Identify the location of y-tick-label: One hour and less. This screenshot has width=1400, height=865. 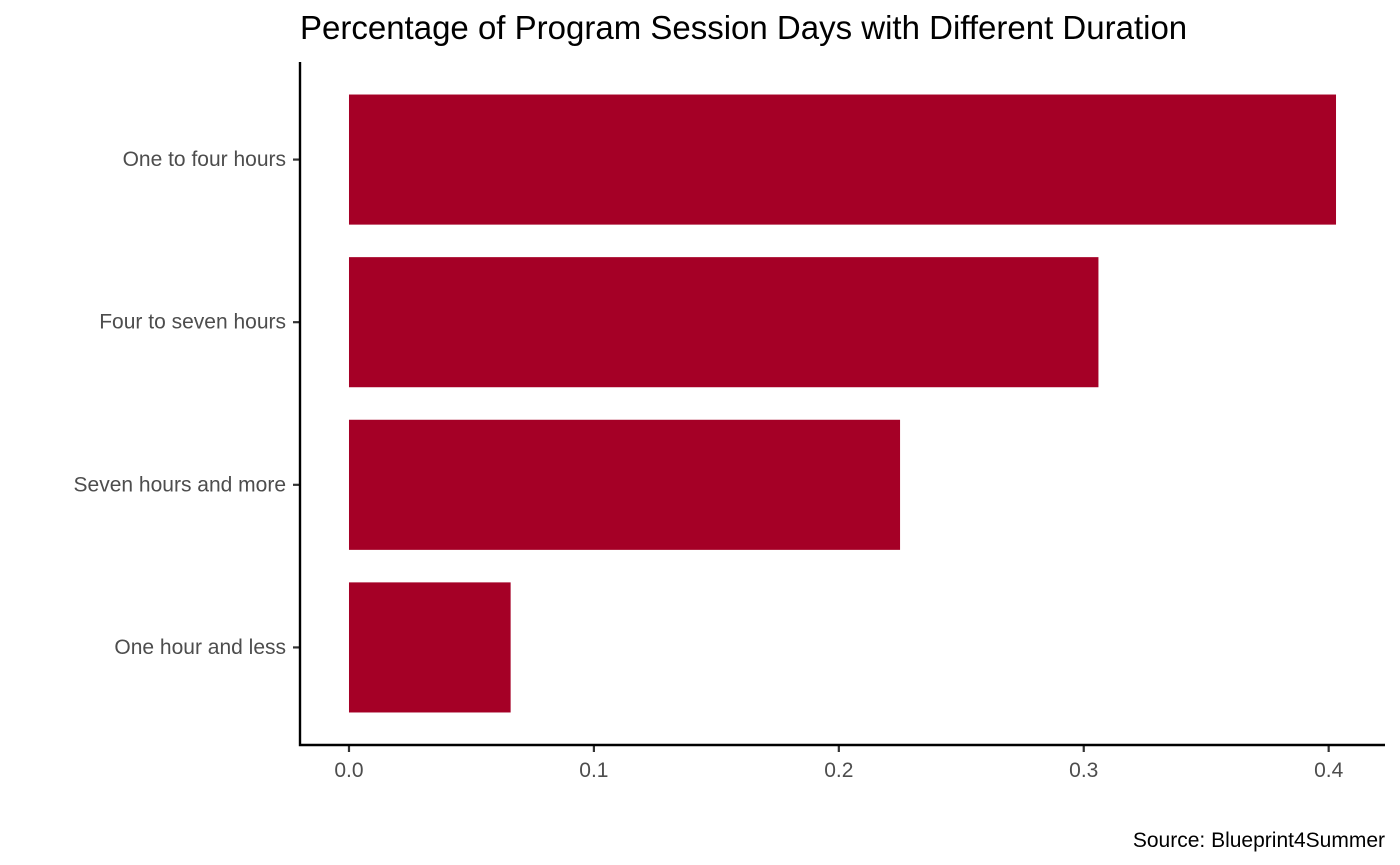
(200, 647).